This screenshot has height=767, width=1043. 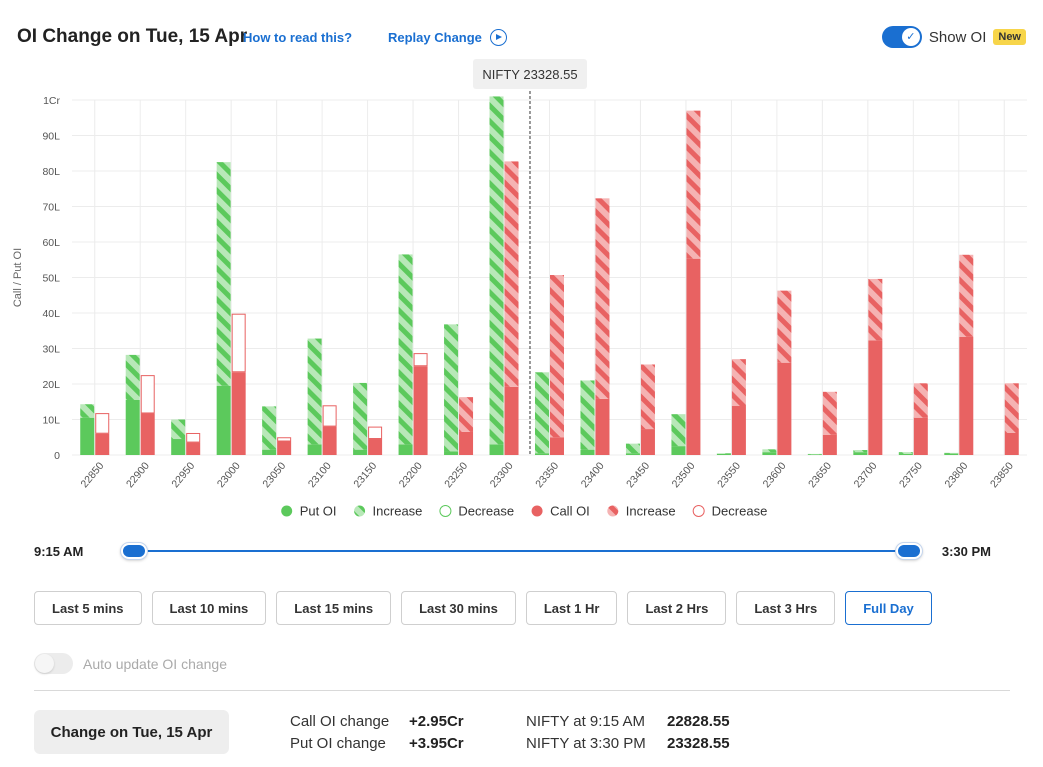 I want to click on legend-item: Increase, so click(x=388, y=511).